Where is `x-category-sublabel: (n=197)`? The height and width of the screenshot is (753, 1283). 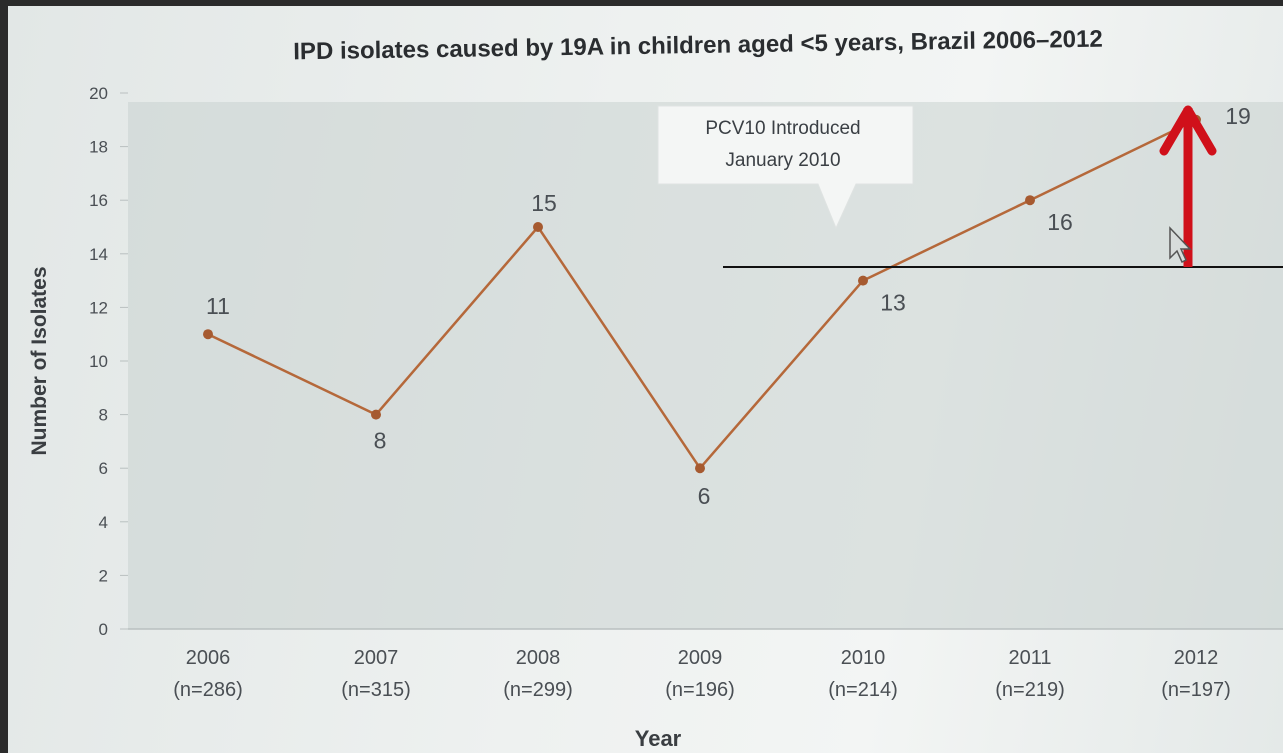 x-category-sublabel: (n=197) is located at coordinates (1196, 690).